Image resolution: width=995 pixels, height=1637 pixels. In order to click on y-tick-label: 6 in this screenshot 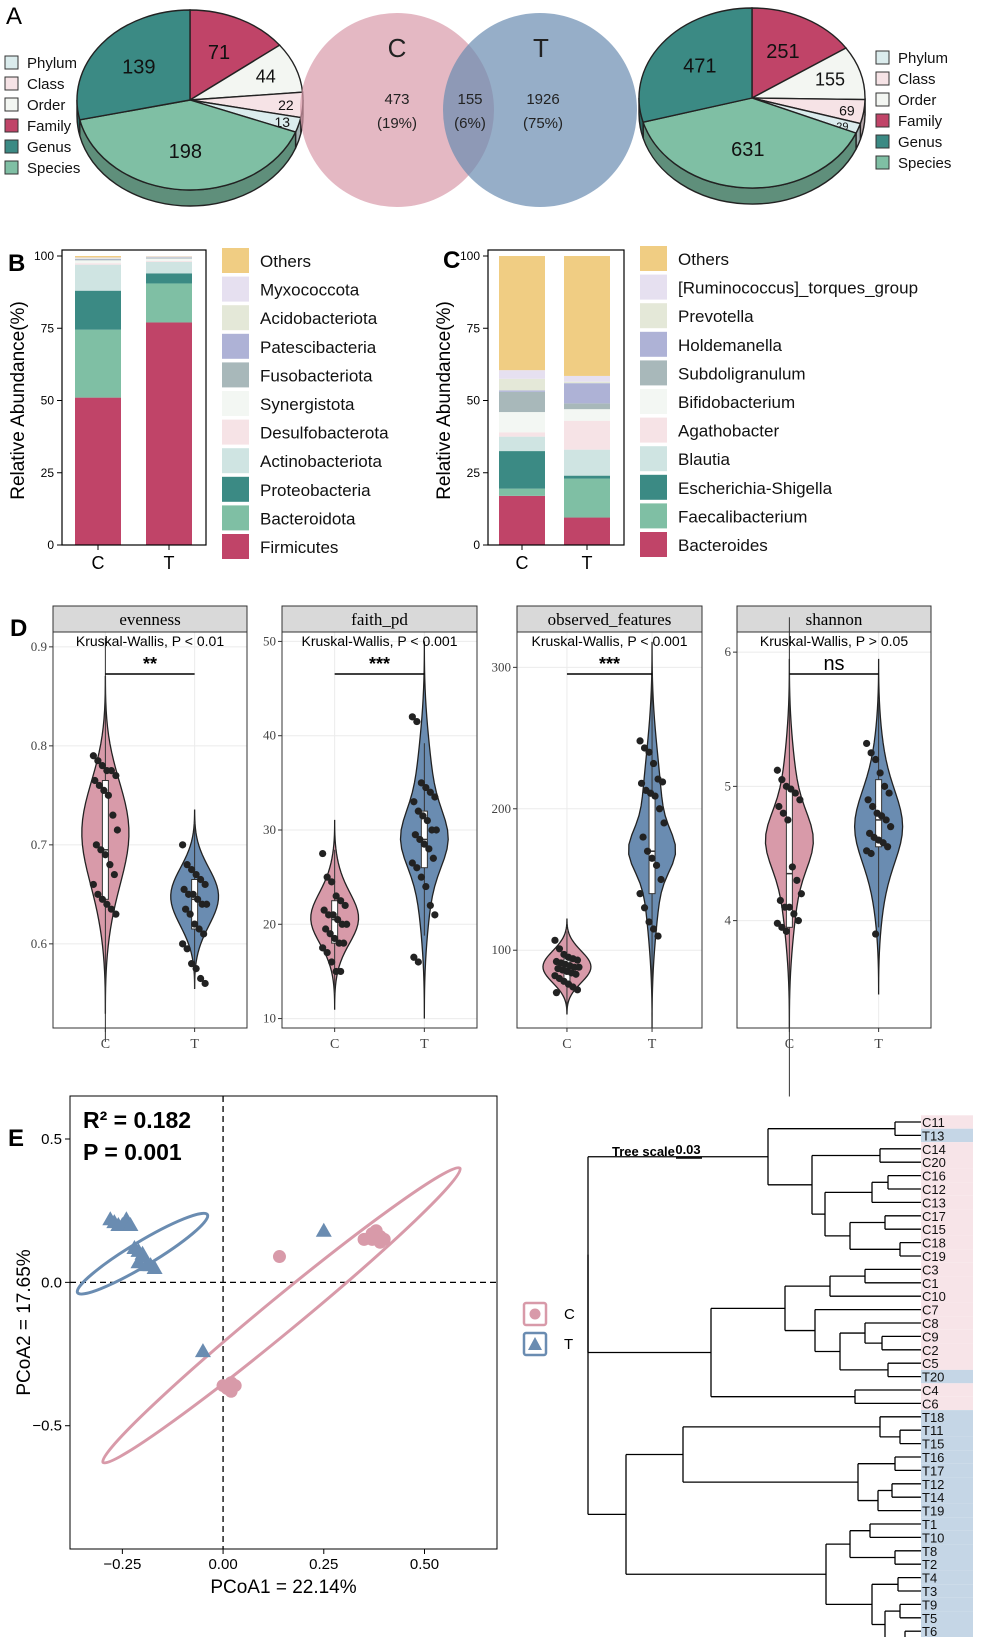, I will do `click(728, 651)`.